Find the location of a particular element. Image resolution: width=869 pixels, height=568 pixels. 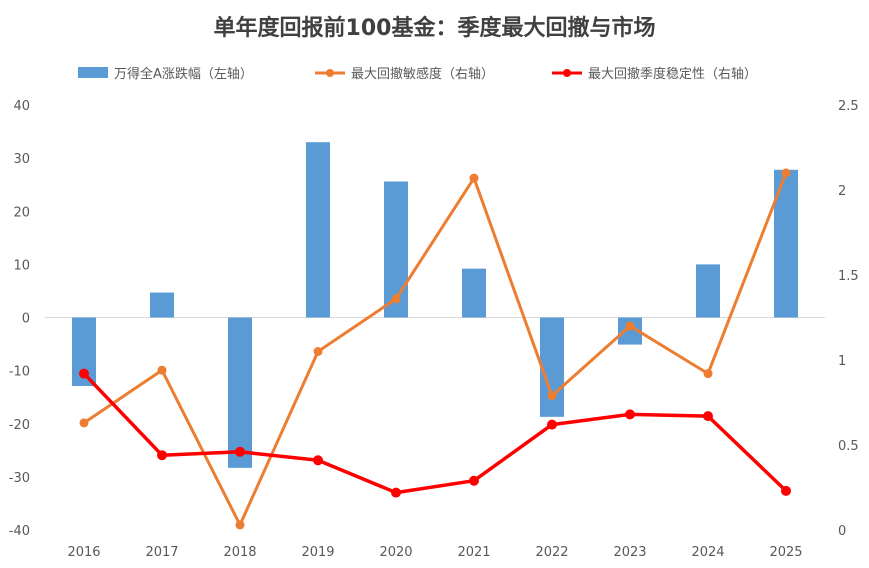

point-series-1-2016 is located at coordinates (84, 423).